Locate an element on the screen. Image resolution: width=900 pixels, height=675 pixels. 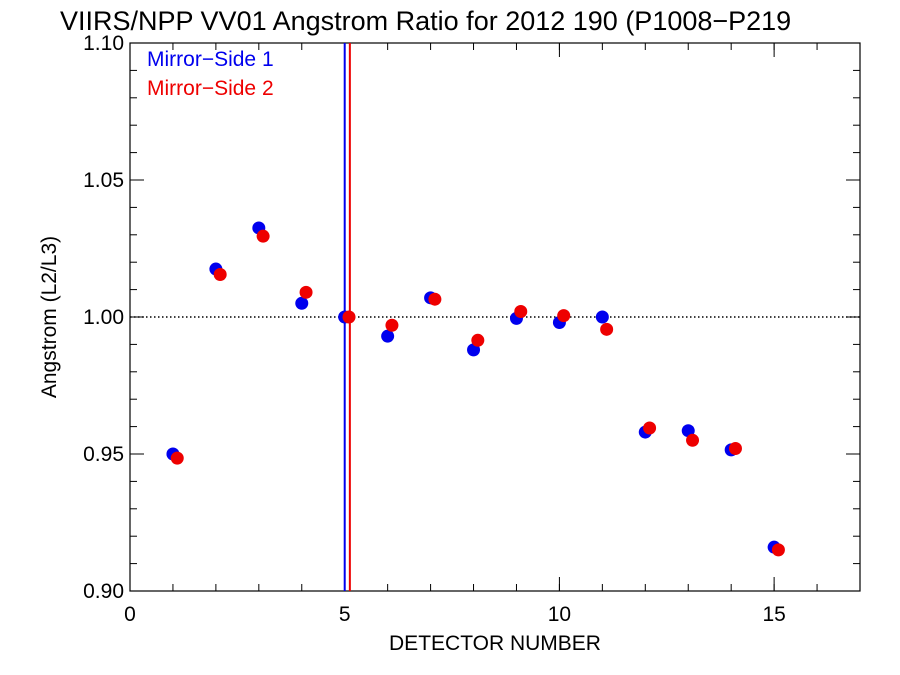
x-tick-label: 15 is located at coordinates (773, 614).